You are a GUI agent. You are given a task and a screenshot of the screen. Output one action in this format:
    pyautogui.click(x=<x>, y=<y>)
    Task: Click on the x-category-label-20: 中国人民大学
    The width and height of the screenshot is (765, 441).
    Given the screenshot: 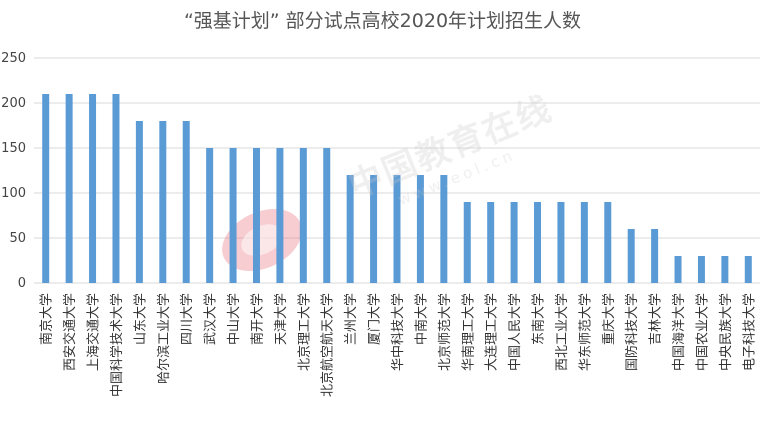 What is the action you would take?
    pyautogui.click(x=515, y=332)
    